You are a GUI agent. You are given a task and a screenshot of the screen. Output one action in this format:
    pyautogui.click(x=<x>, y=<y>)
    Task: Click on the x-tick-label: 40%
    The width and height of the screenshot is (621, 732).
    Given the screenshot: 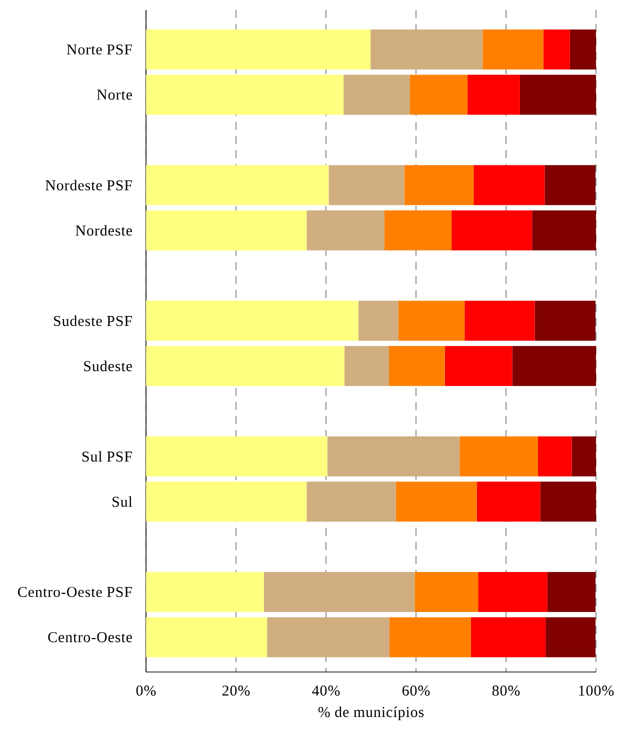 What is the action you would take?
    pyautogui.click(x=326, y=691)
    